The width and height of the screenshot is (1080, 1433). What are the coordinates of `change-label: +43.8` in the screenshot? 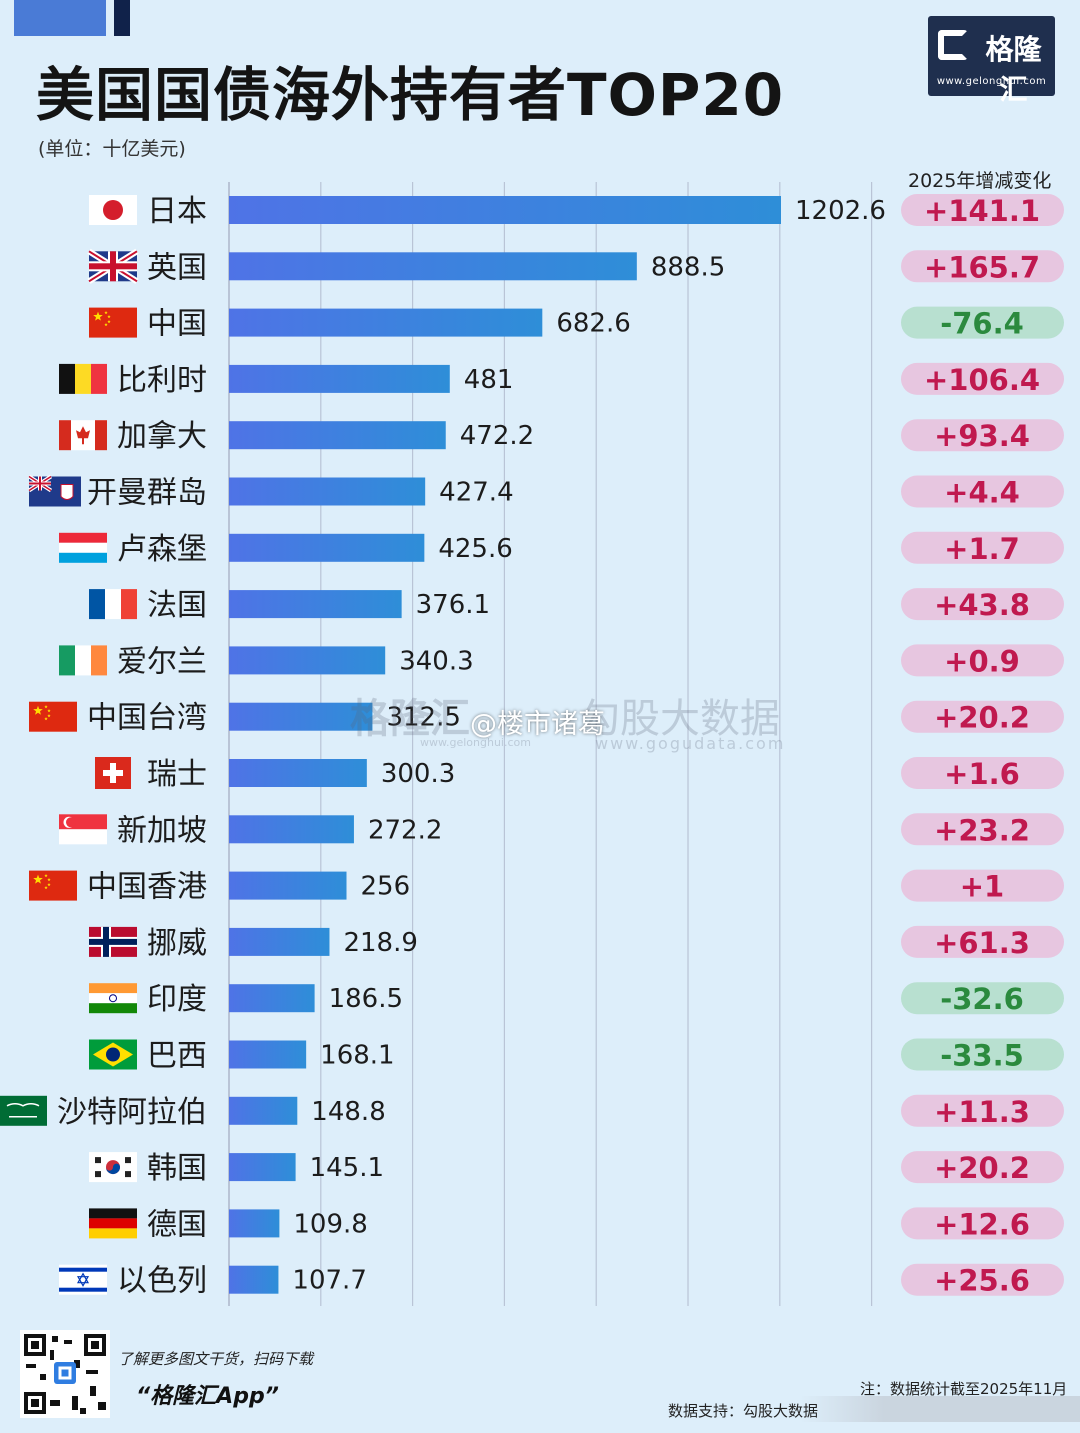 It's located at (982, 605).